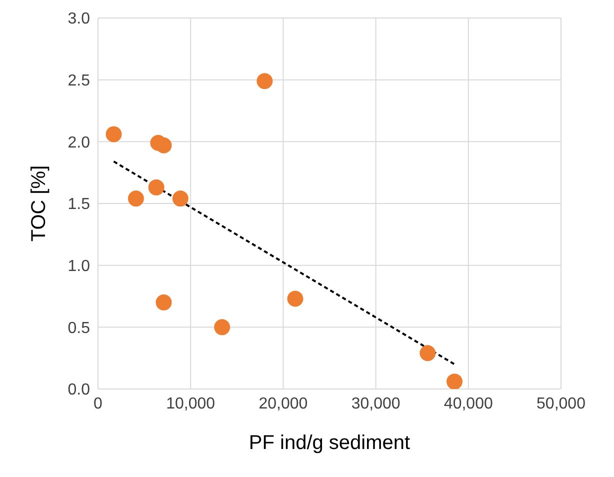  Describe the element at coordinates (79, 143) in the screenshot. I see `y-tick-label: 2.0` at that location.